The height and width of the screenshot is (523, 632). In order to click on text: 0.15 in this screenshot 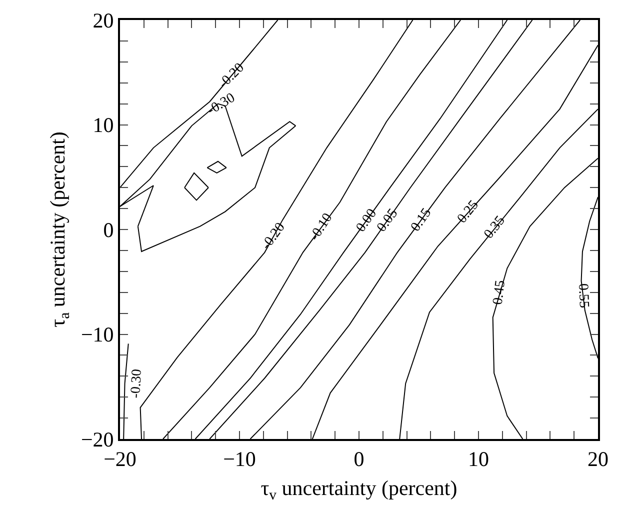, I will do `click(421, 220)`.